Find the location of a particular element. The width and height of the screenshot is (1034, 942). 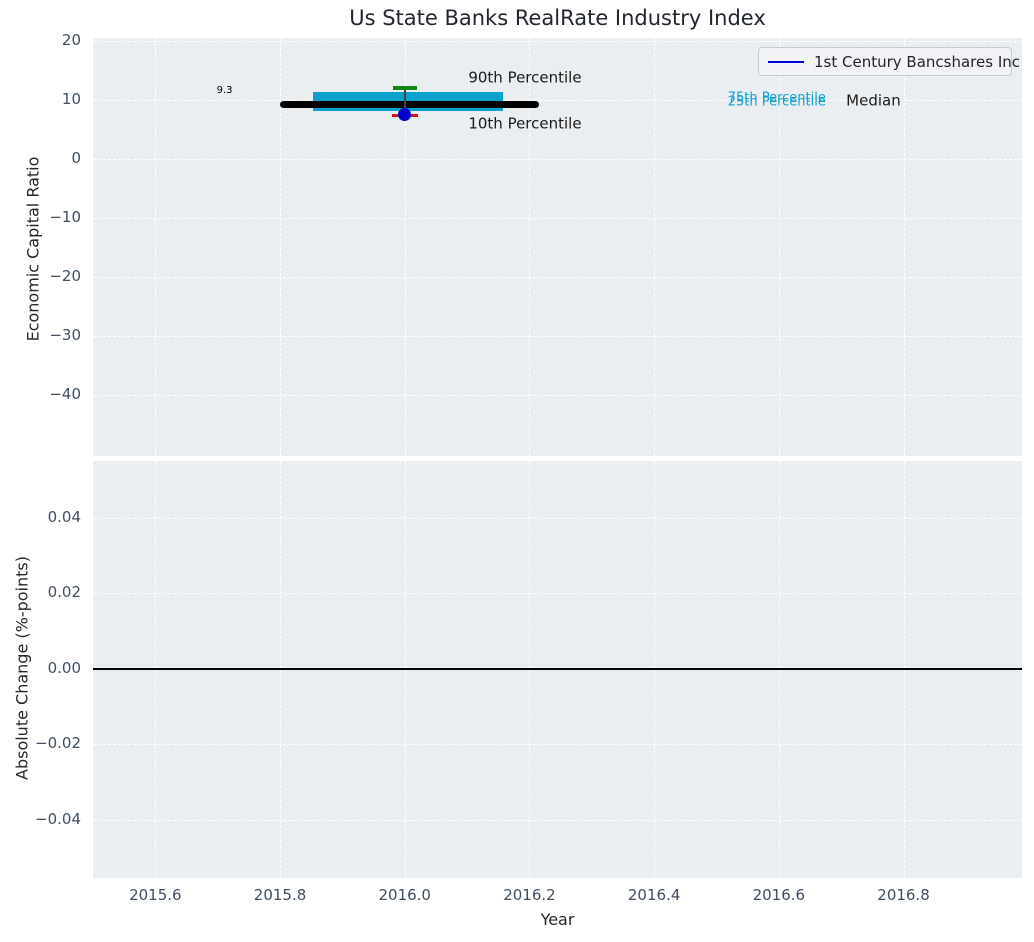

y-tick-label: −40 is located at coordinates (65, 394).